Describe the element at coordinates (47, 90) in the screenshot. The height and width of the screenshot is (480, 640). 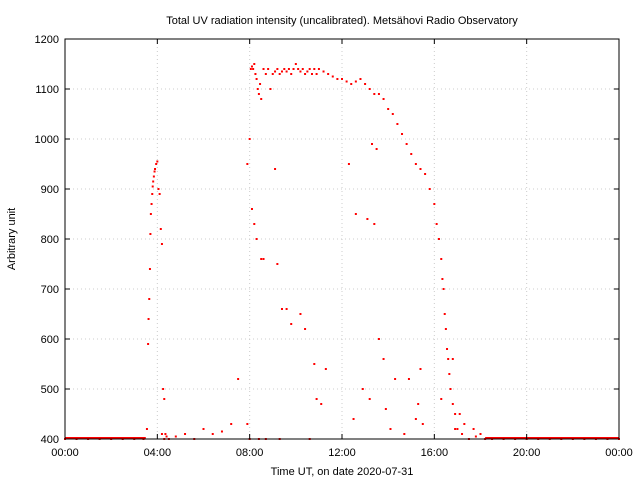
I see `y-tick-label: 1100` at that location.